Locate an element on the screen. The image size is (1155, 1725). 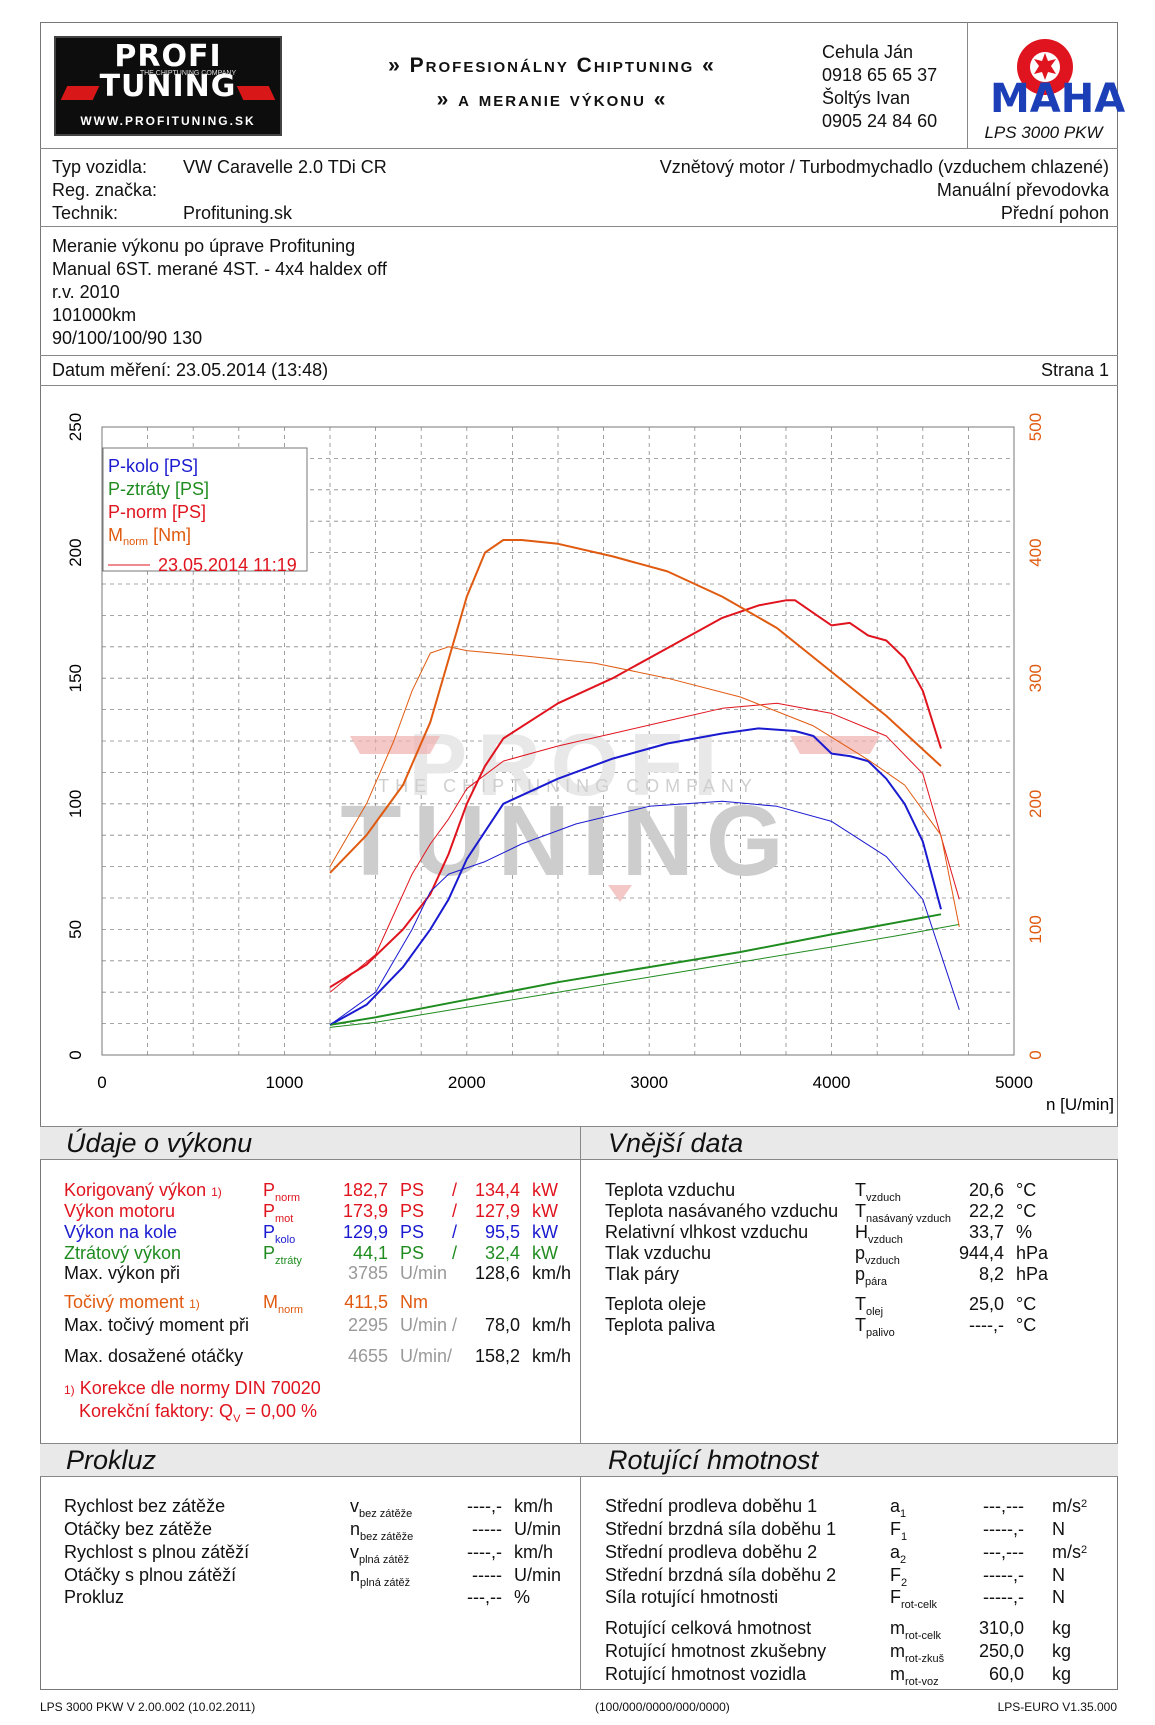
perf-sep-text: / is located at coordinates (455, 1253).